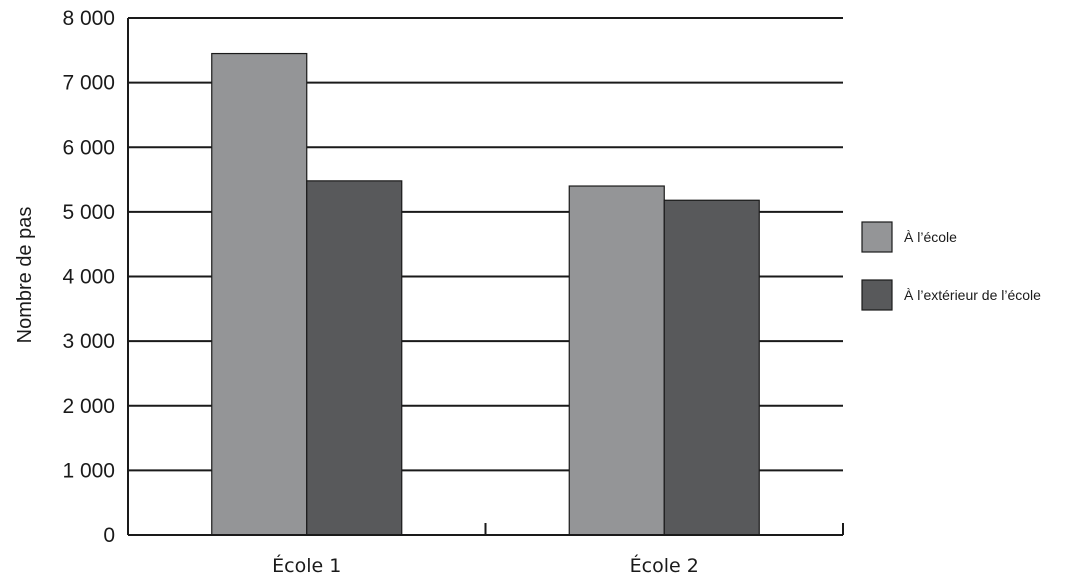 Image resolution: width=1076 pixels, height=580 pixels. Describe the element at coordinates (88, 406) in the screenshot. I see `y-tick-label: 2 000` at that location.